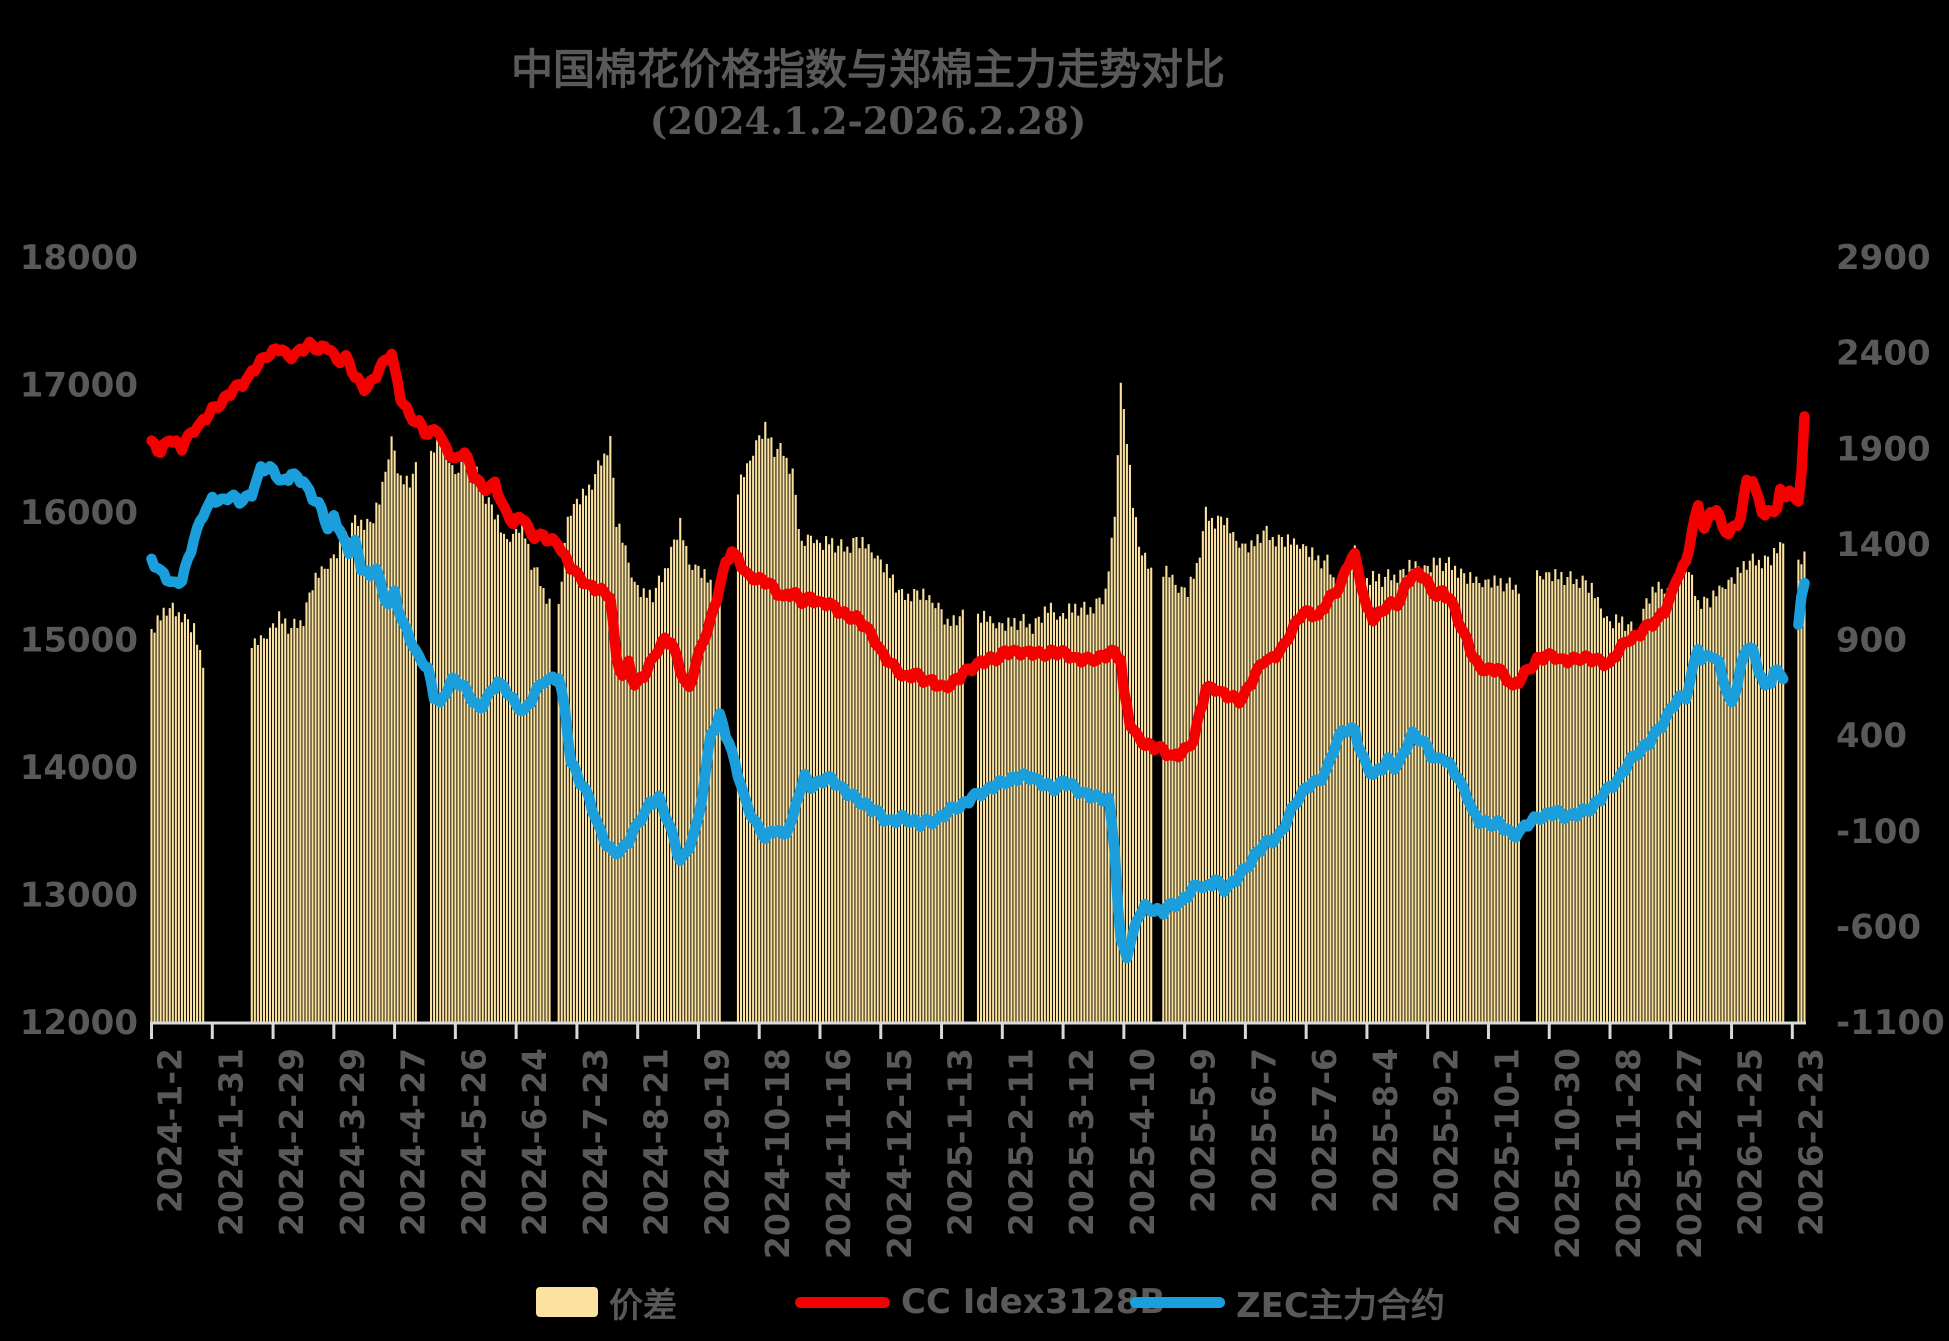 This screenshot has width=1949, height=1341. I want to click on y-axis-left-label: 16000, so click(79, 513).